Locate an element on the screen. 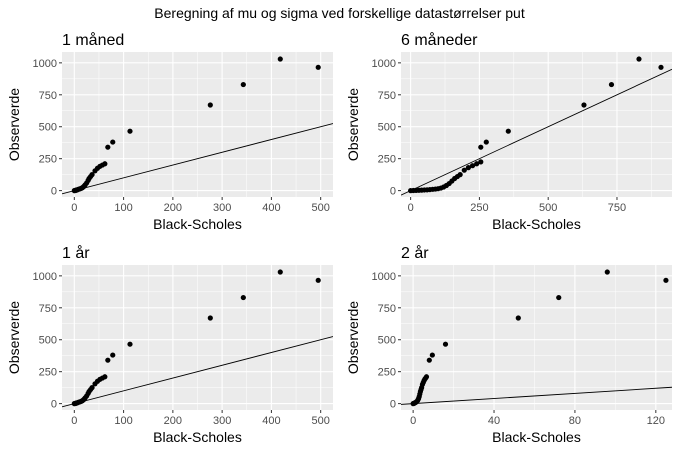  panel-title: 6 måneder is located at coordinates (439, 40).